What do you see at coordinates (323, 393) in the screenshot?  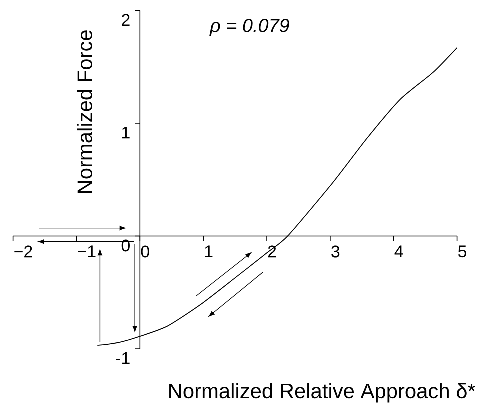 I see `x-axis-title: Normalized Relative Approach δ*` at bounding box center [323, 393].